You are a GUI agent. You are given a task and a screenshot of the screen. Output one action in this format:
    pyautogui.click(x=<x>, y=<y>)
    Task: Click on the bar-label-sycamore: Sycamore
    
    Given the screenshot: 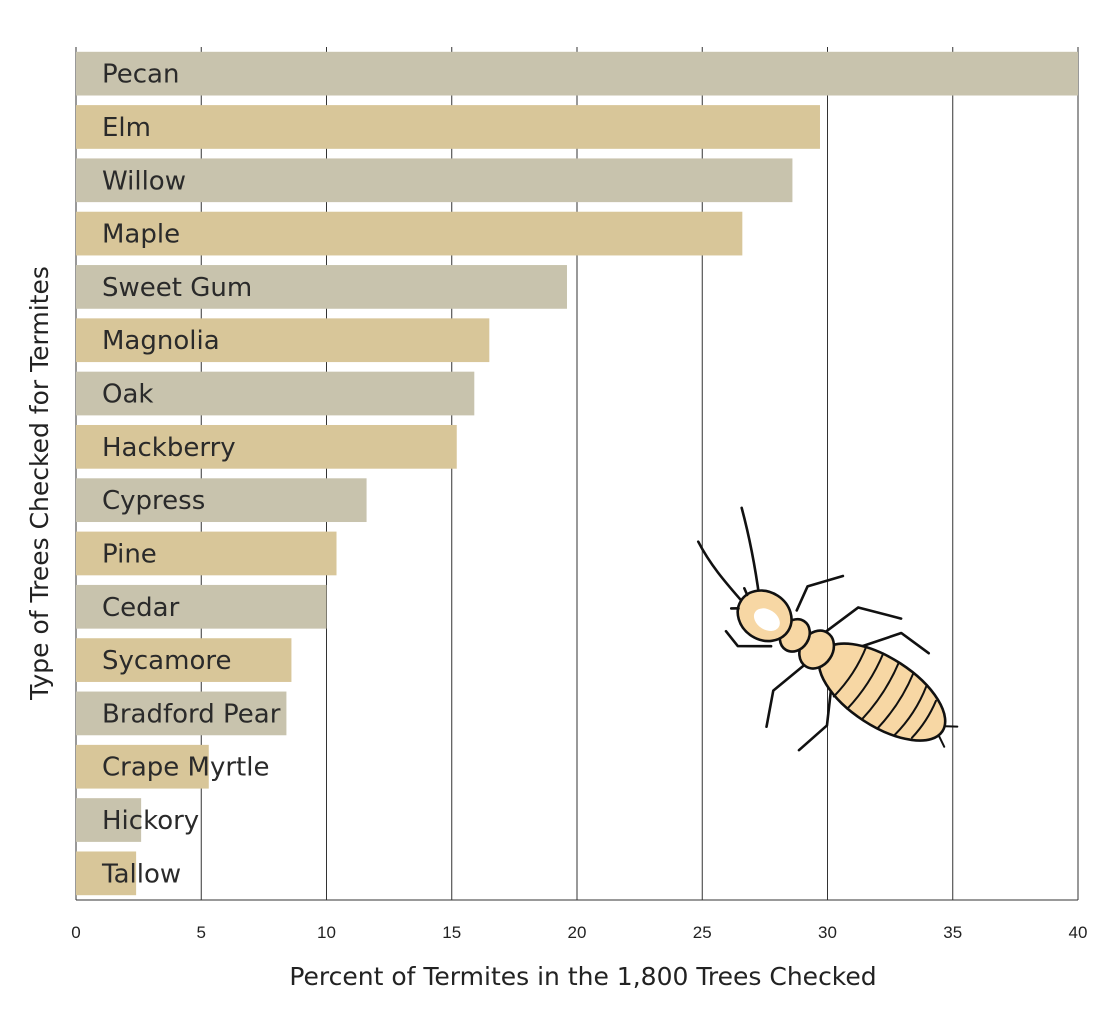 What is the action you would take?
    pyautogui.click(x=166, y=661)
    